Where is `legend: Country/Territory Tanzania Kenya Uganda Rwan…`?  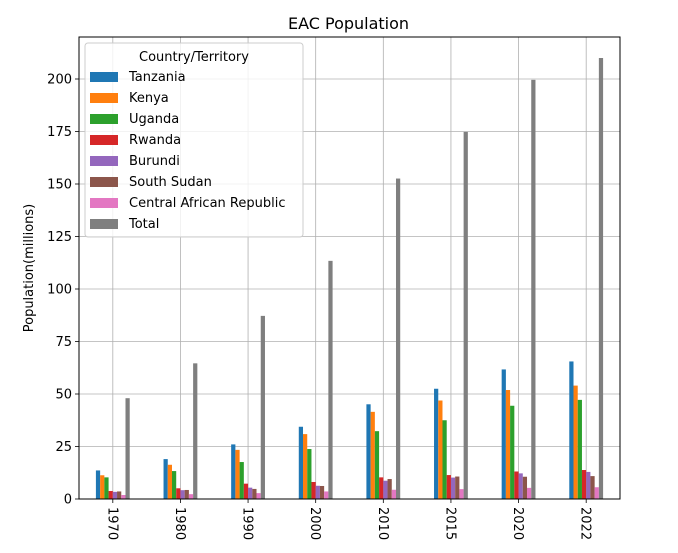
legend: Country/Territory Tanzania Kenya Uganda Rwan… is located at coordinates (194, 140).